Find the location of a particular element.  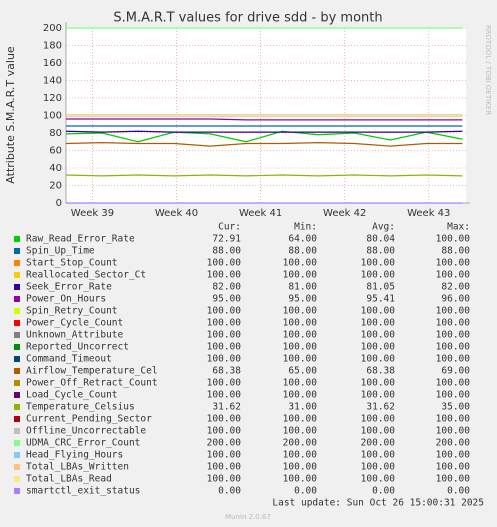

legend-label: Total_LBAs_Written is located at coordinates (77, 467).